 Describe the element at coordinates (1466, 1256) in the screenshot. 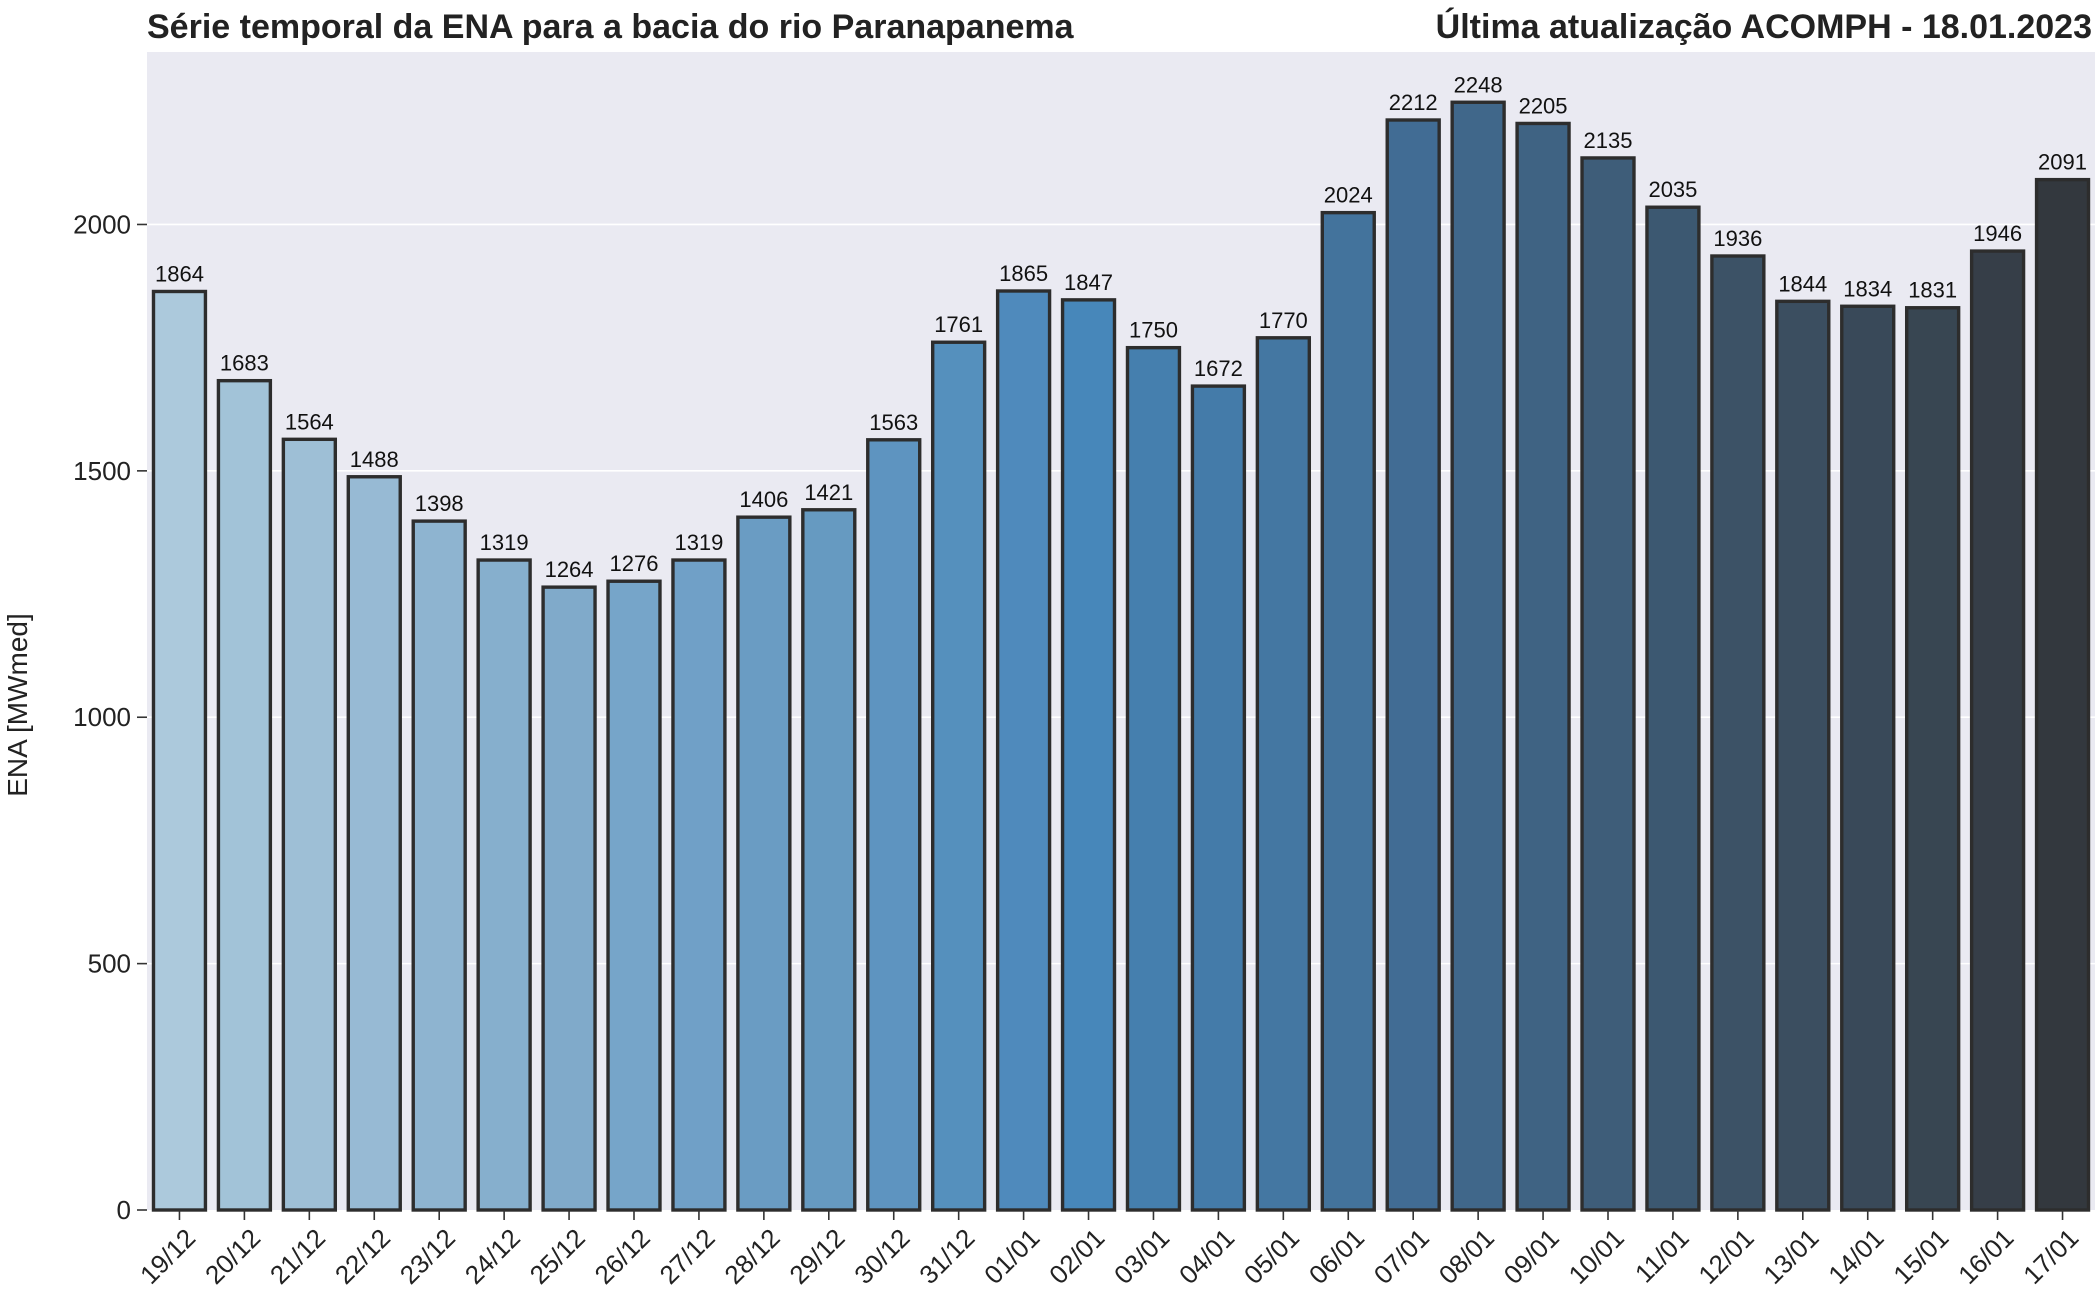

I see `x-tick-label: 08/01` at that location.